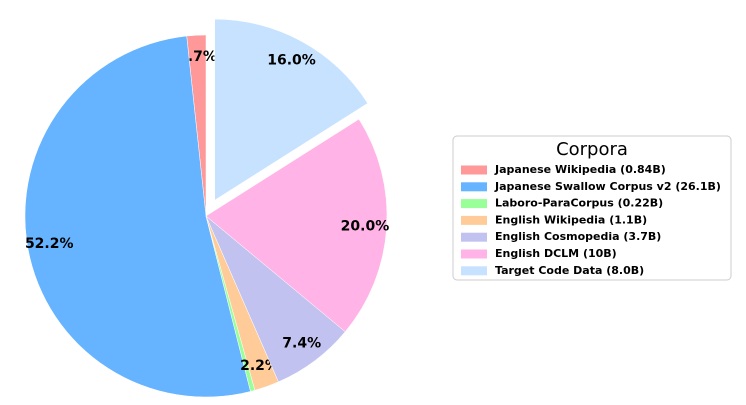  Describe the element at coordinates (556, 253) in the screenshot. I see `legend-label: English DCLM (10B)` at that location.